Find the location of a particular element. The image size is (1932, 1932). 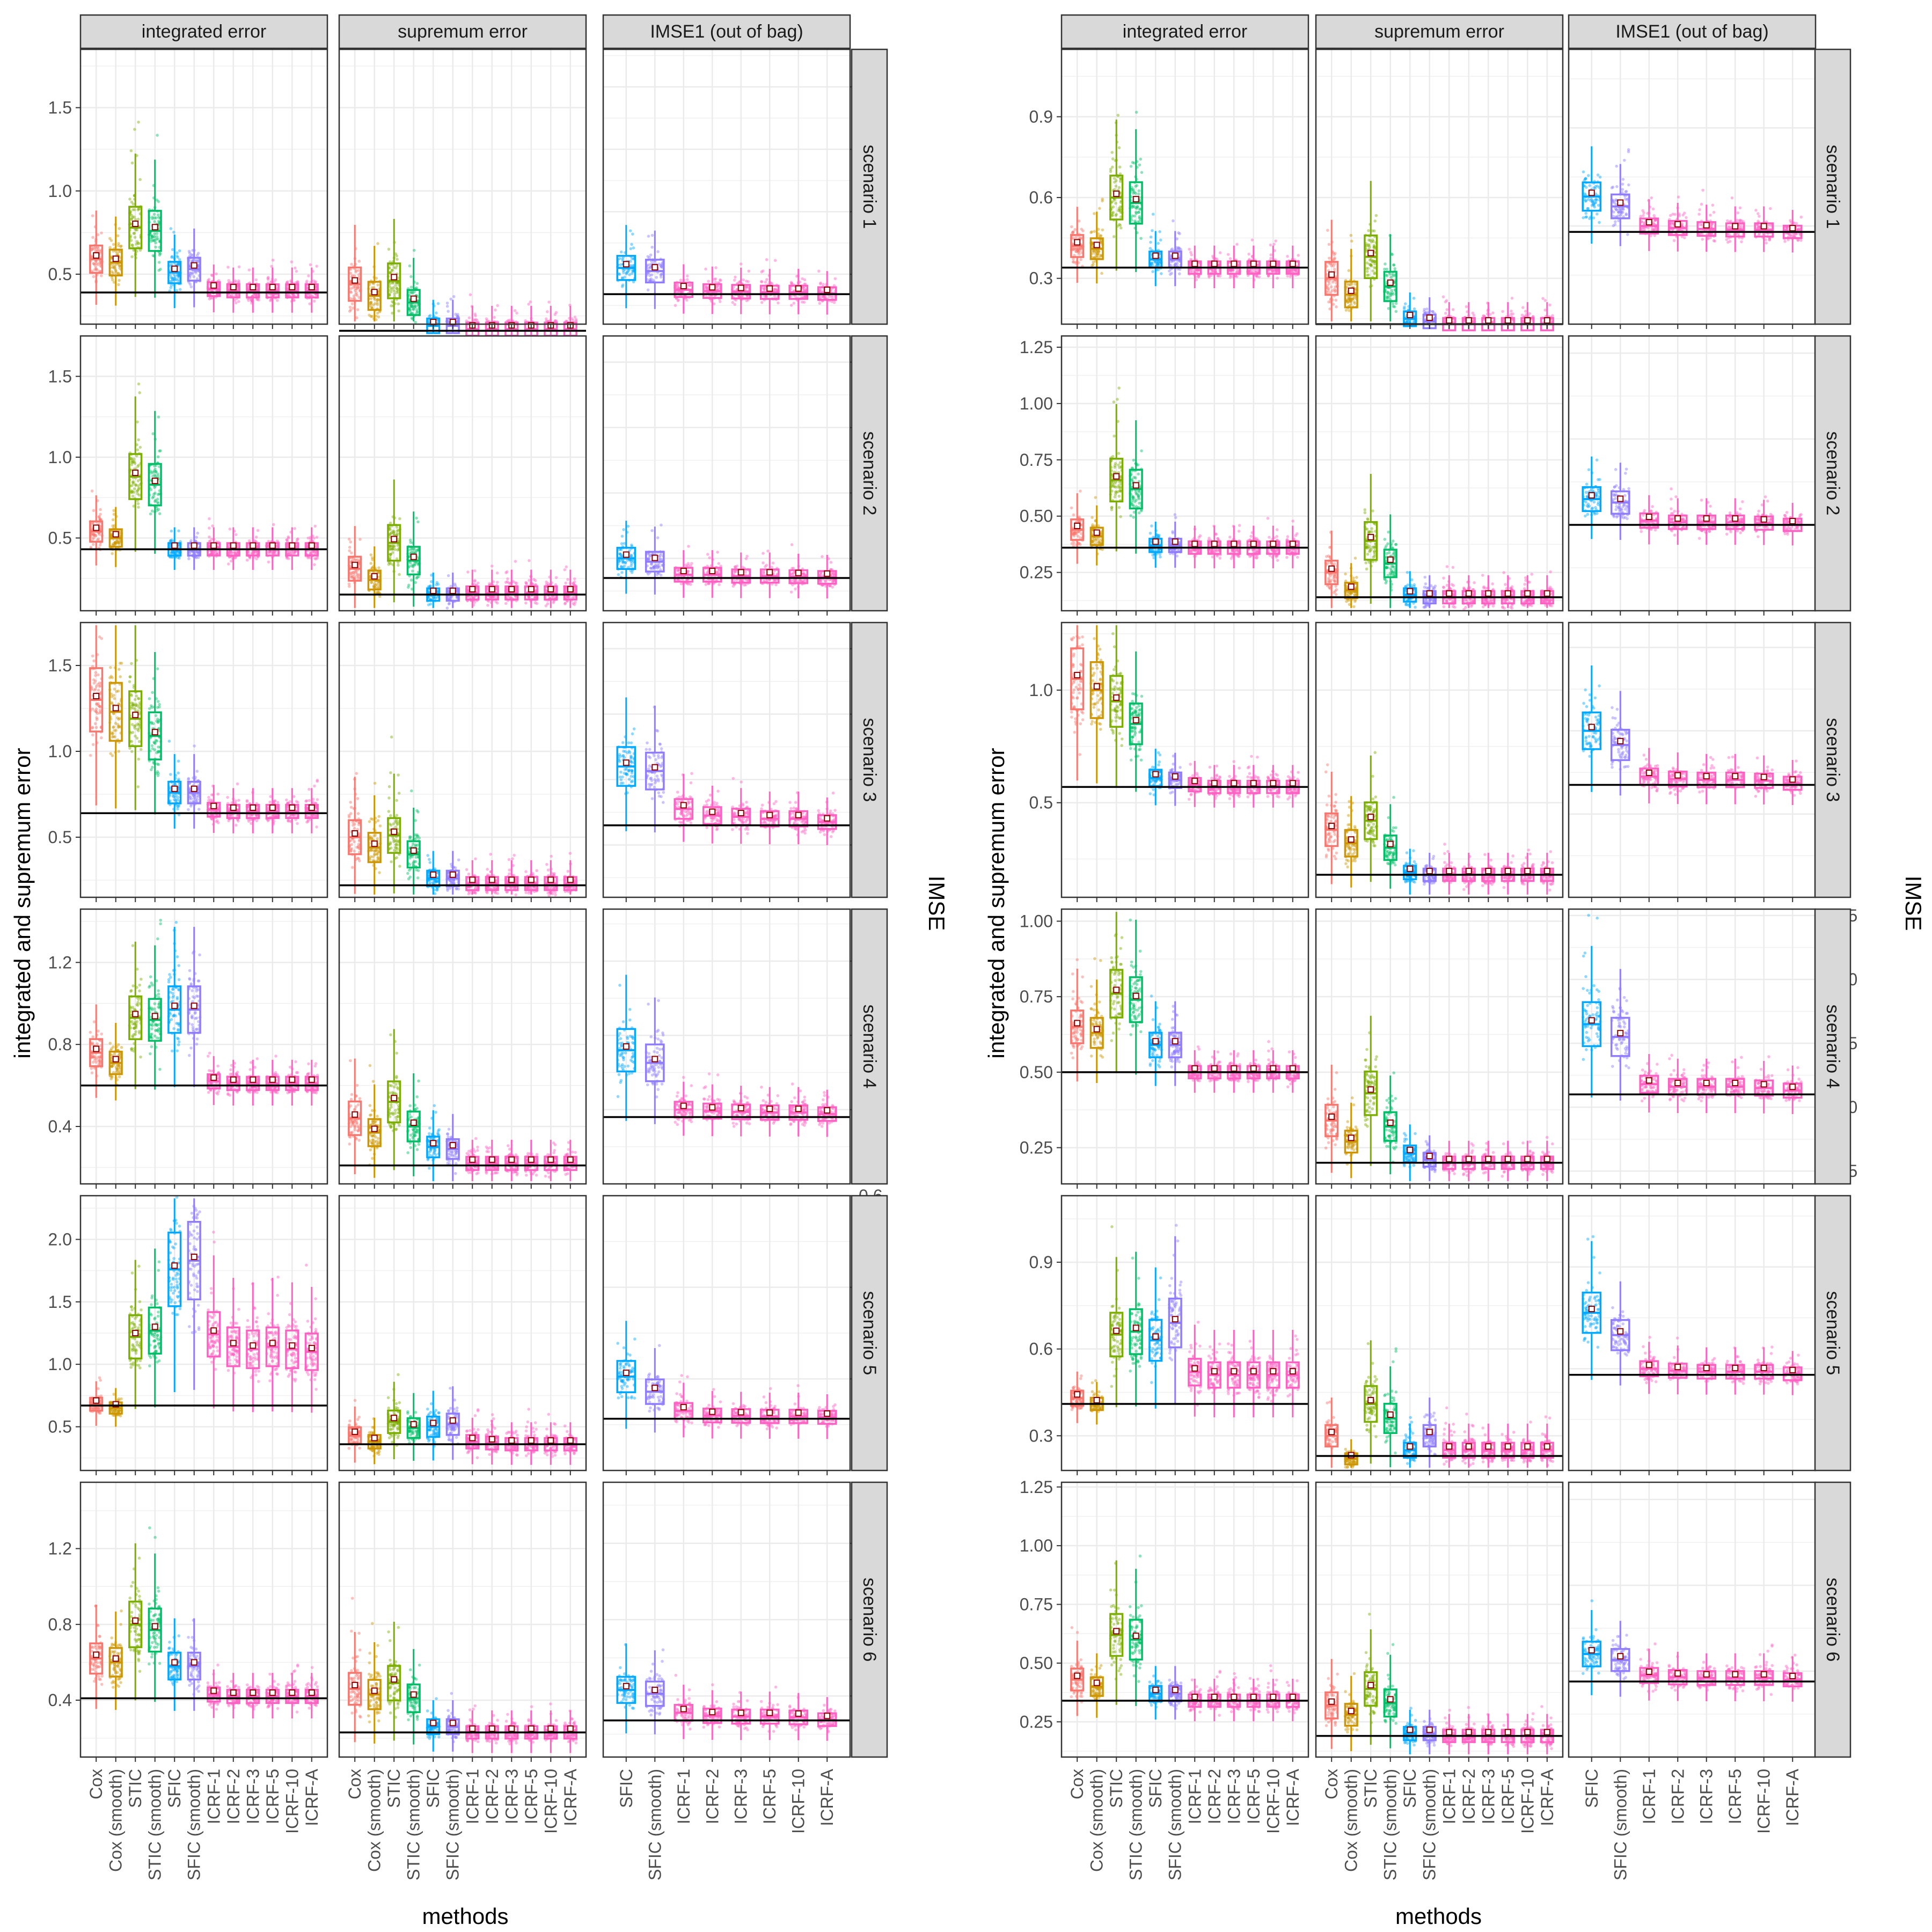

panel-background is located at coordinates (203, 760).